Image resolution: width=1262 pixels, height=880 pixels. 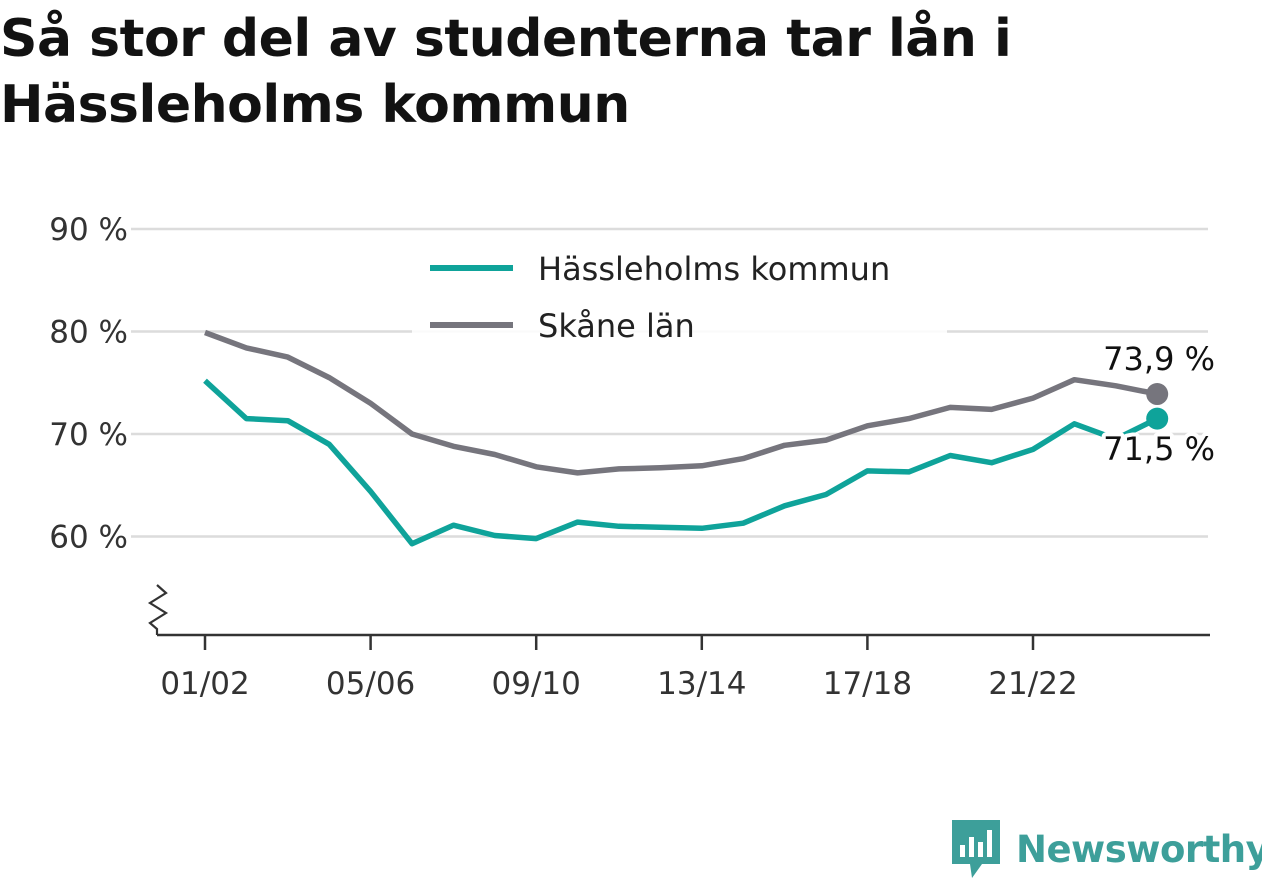 I want to click on y-tick-labels: 90 % 80 % 70 % 60 %, so click(x=88, y=384).